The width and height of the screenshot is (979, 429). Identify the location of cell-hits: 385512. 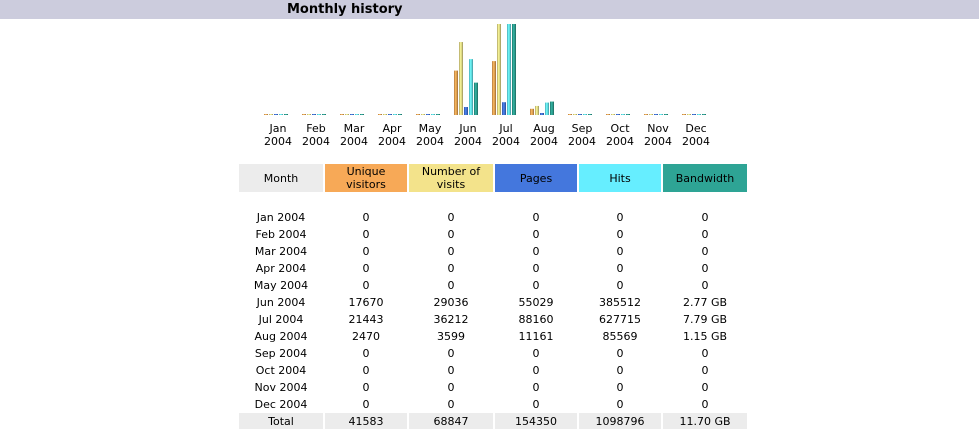
(620, 302).